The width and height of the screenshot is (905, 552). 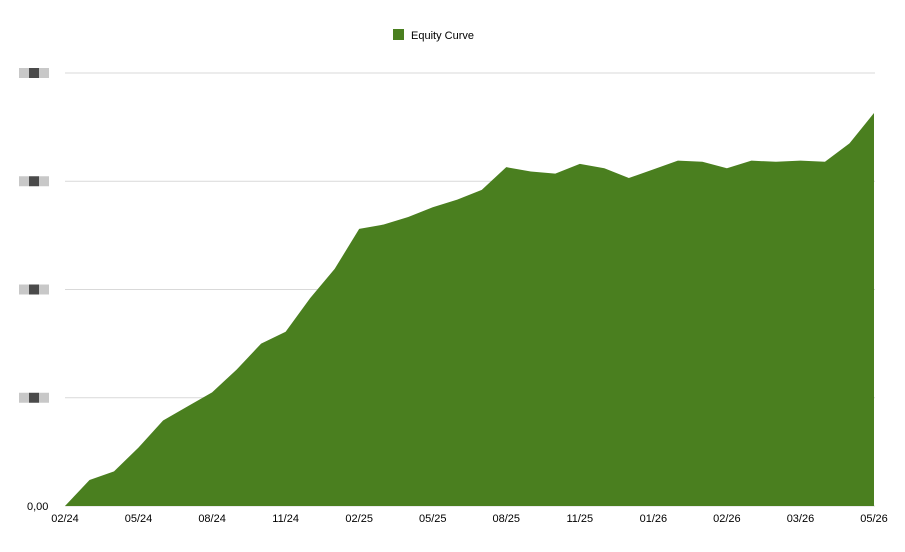 I want to click on x-tick-label-8: 01/26, so click(x=654, y=519).